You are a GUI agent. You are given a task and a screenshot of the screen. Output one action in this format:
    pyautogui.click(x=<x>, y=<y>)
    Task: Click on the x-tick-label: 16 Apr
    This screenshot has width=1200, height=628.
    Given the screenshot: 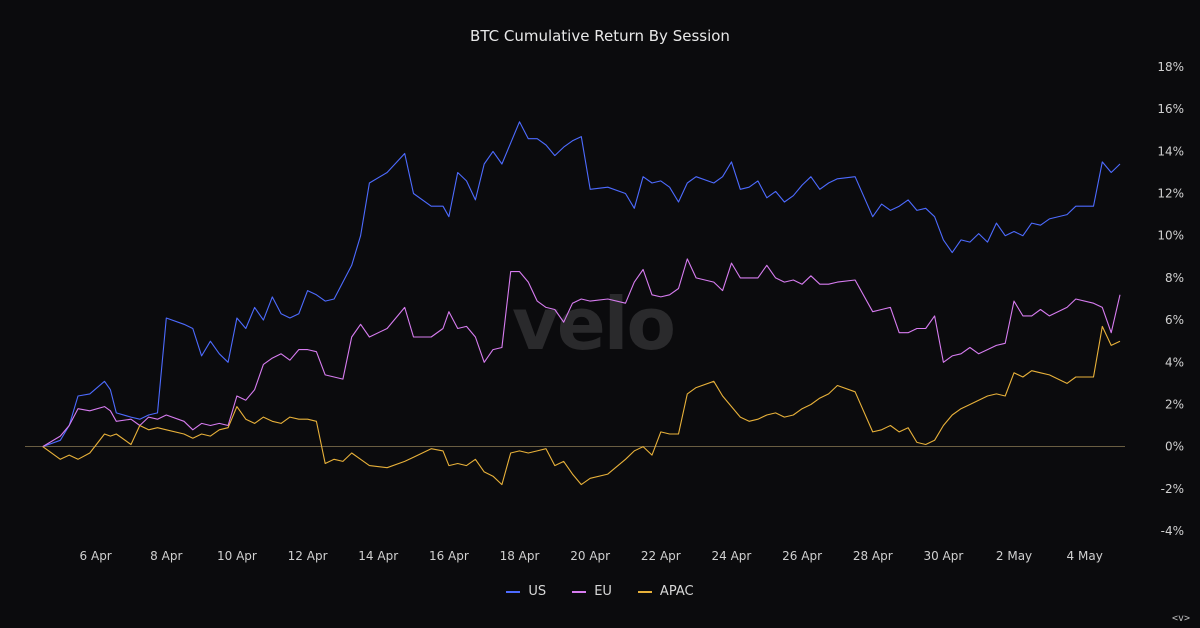 What is the action you would take?
    pyautogui.click(x=449, y=556)
    